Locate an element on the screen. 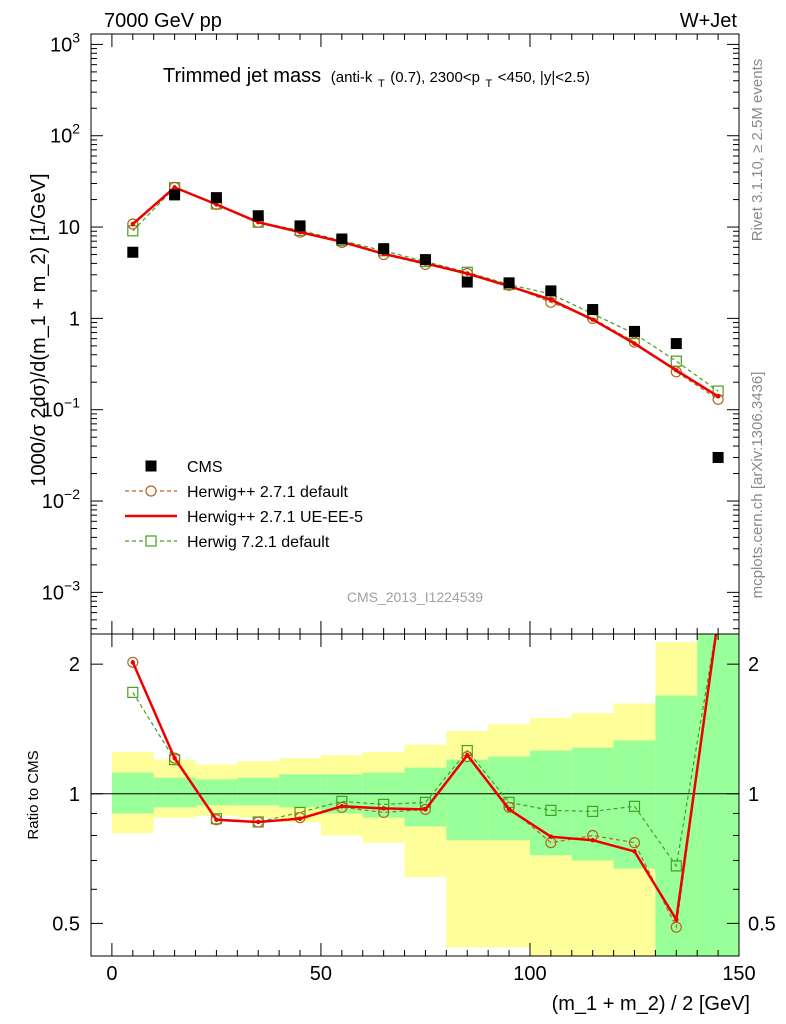 The height and width of the screenshot is (1024, 786). ratio-y-tick-label-right-1: 1 is located at coordinates (753, 795).